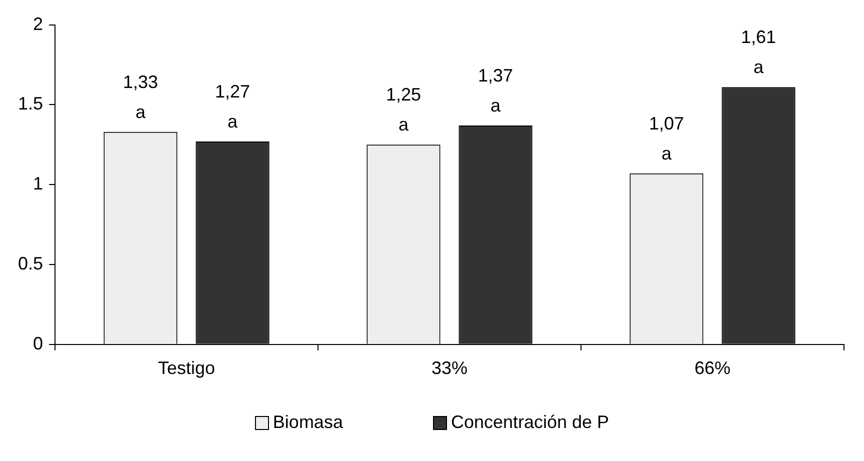 This screenshot has height=461, width=864. Describe the element at coordinates (404, 109) in the screenshot. I see `data-label: 1,25 a` at that location.